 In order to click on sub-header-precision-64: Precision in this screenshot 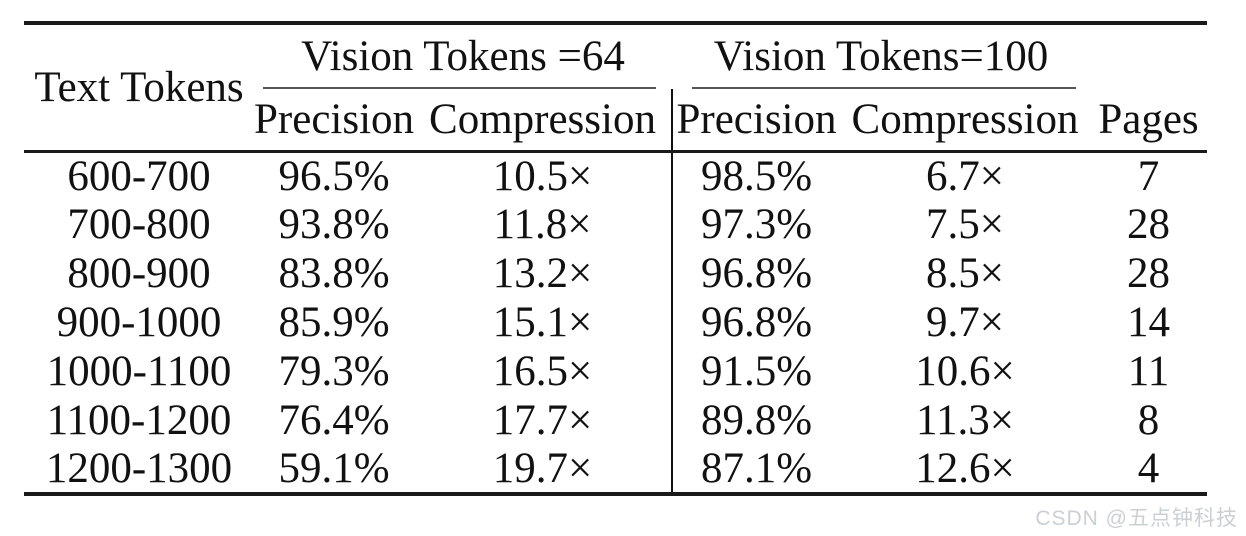, I will do `click(334, 121)`.